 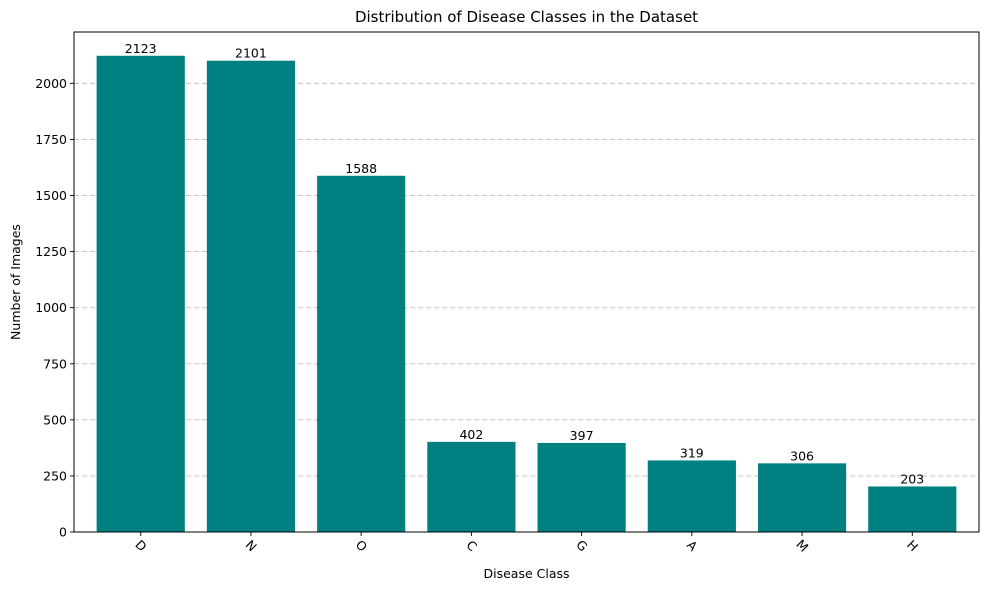 What do you see at coordinates (526, 573) in the screenshot?
I see `x-axis-label: Disease Class` at bounding box center [526, 573].